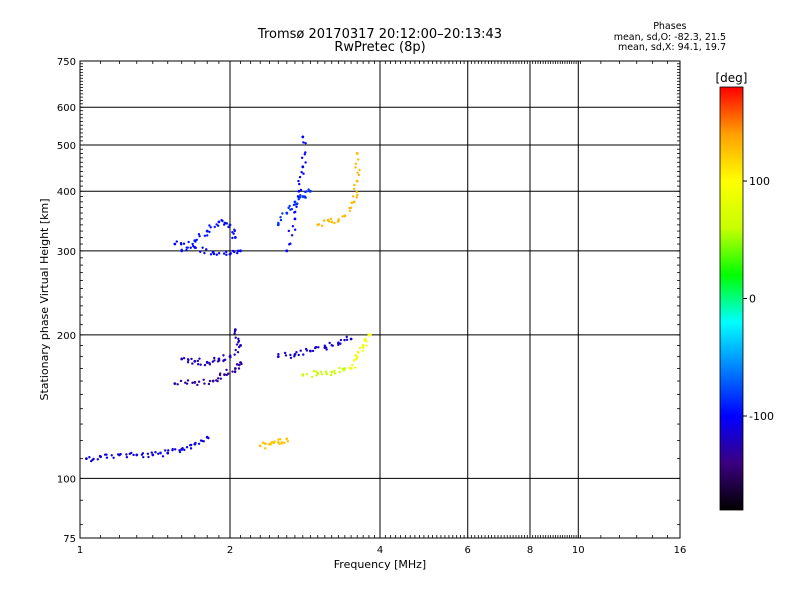  What do you see at coordinates (380, 550) in the screenshot?
I see `x-tick-label: 4` at bounding box center [380, 550].